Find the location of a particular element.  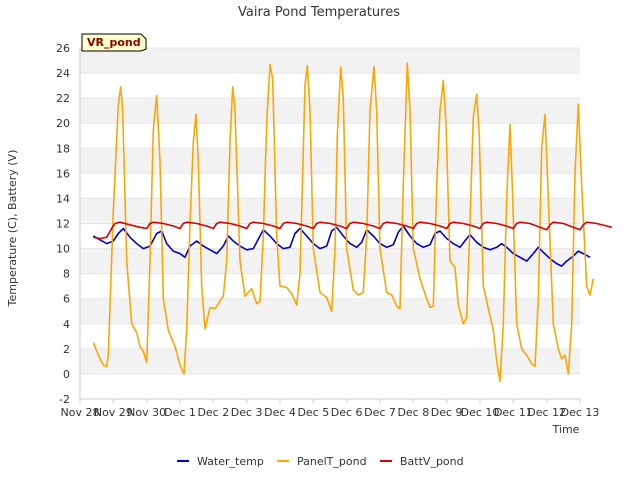

x-tick-label: Dec 6 is located at coordinates (347, 412).